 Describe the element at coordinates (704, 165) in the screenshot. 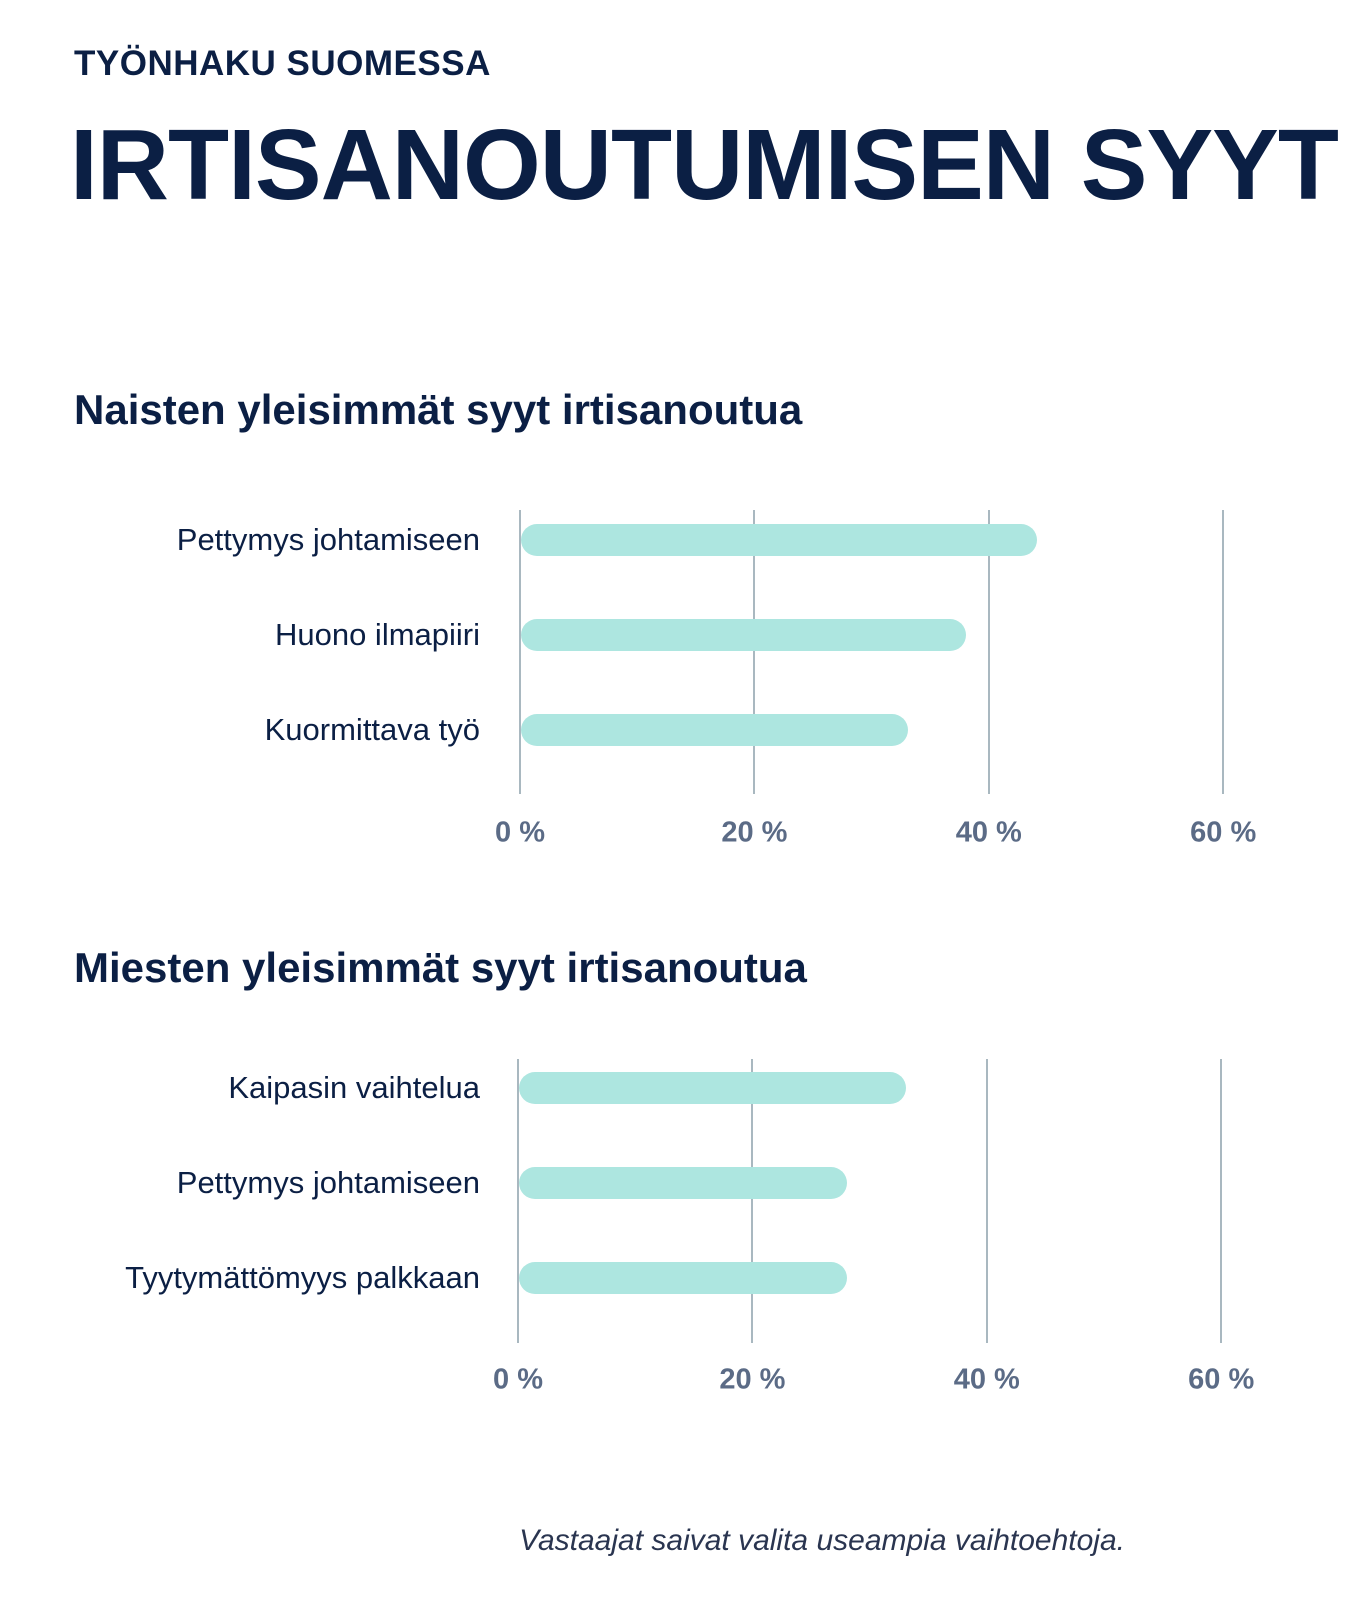

I see `page-title: IRTISANOUTUMISEN SYYT` at that location.